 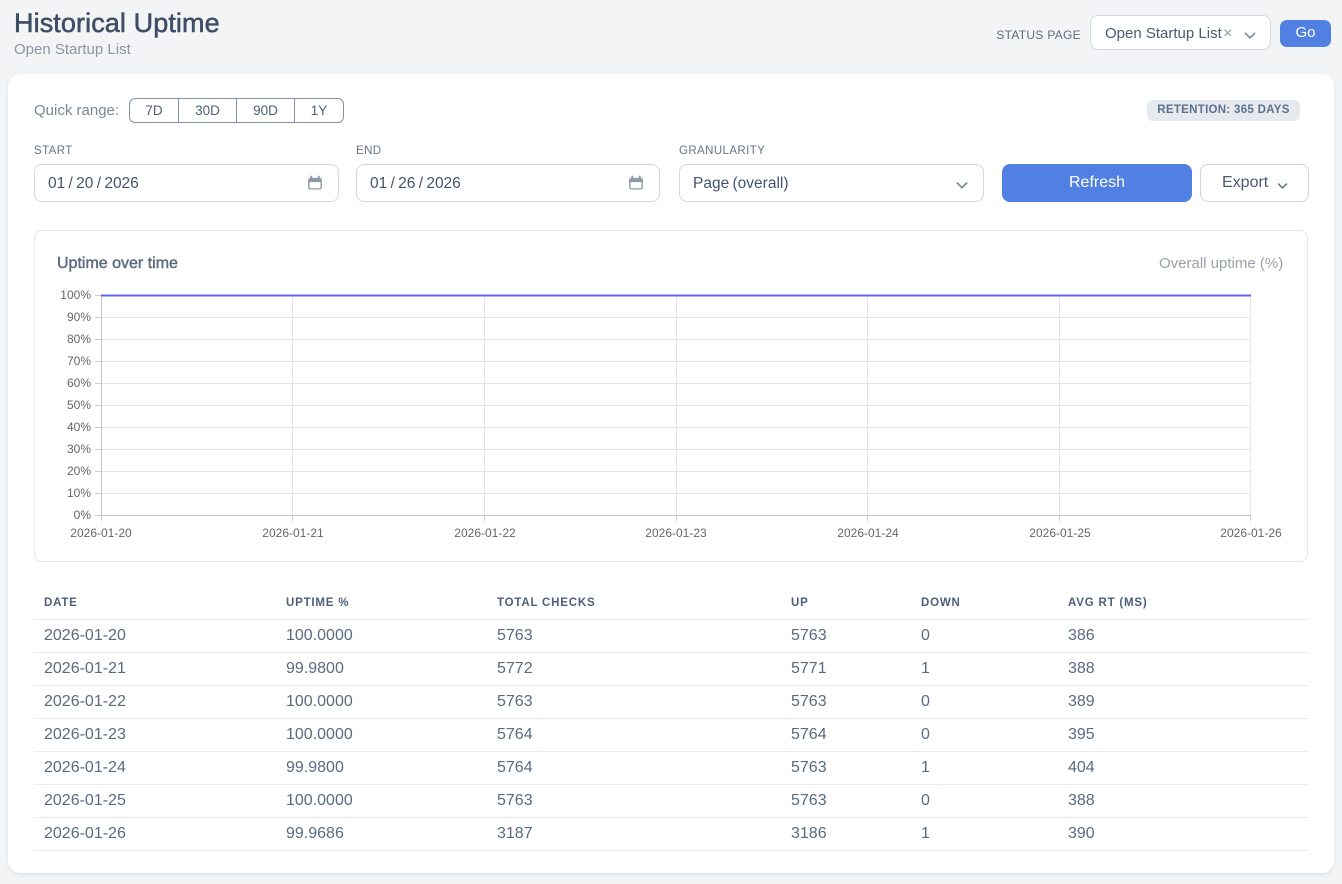 What do you see at coordinates (79, 317) in the screenshot?
I see `svg-text: 90%` at bounding box center [79, 317].